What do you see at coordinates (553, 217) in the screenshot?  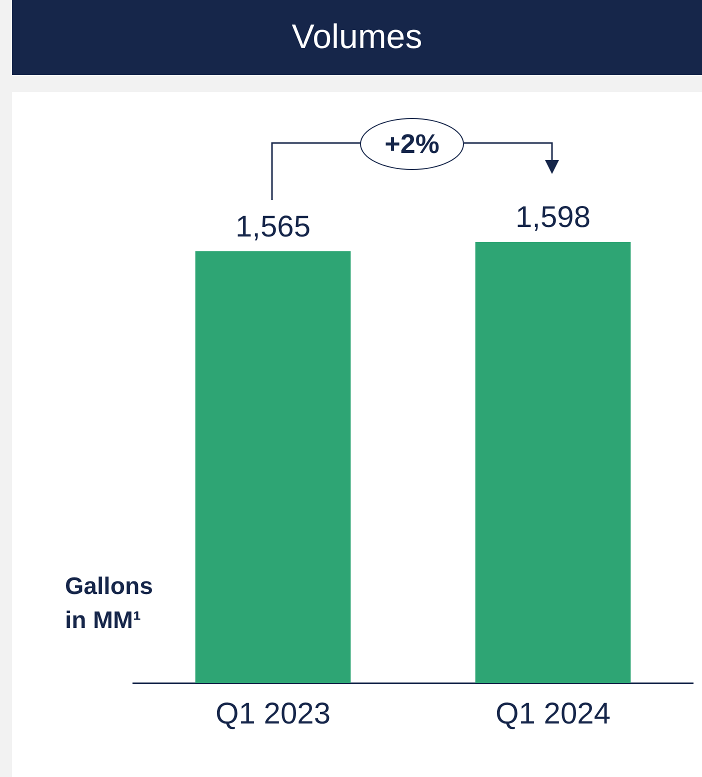 I see `data-label: 1,598` at bounding box center [553, 217].